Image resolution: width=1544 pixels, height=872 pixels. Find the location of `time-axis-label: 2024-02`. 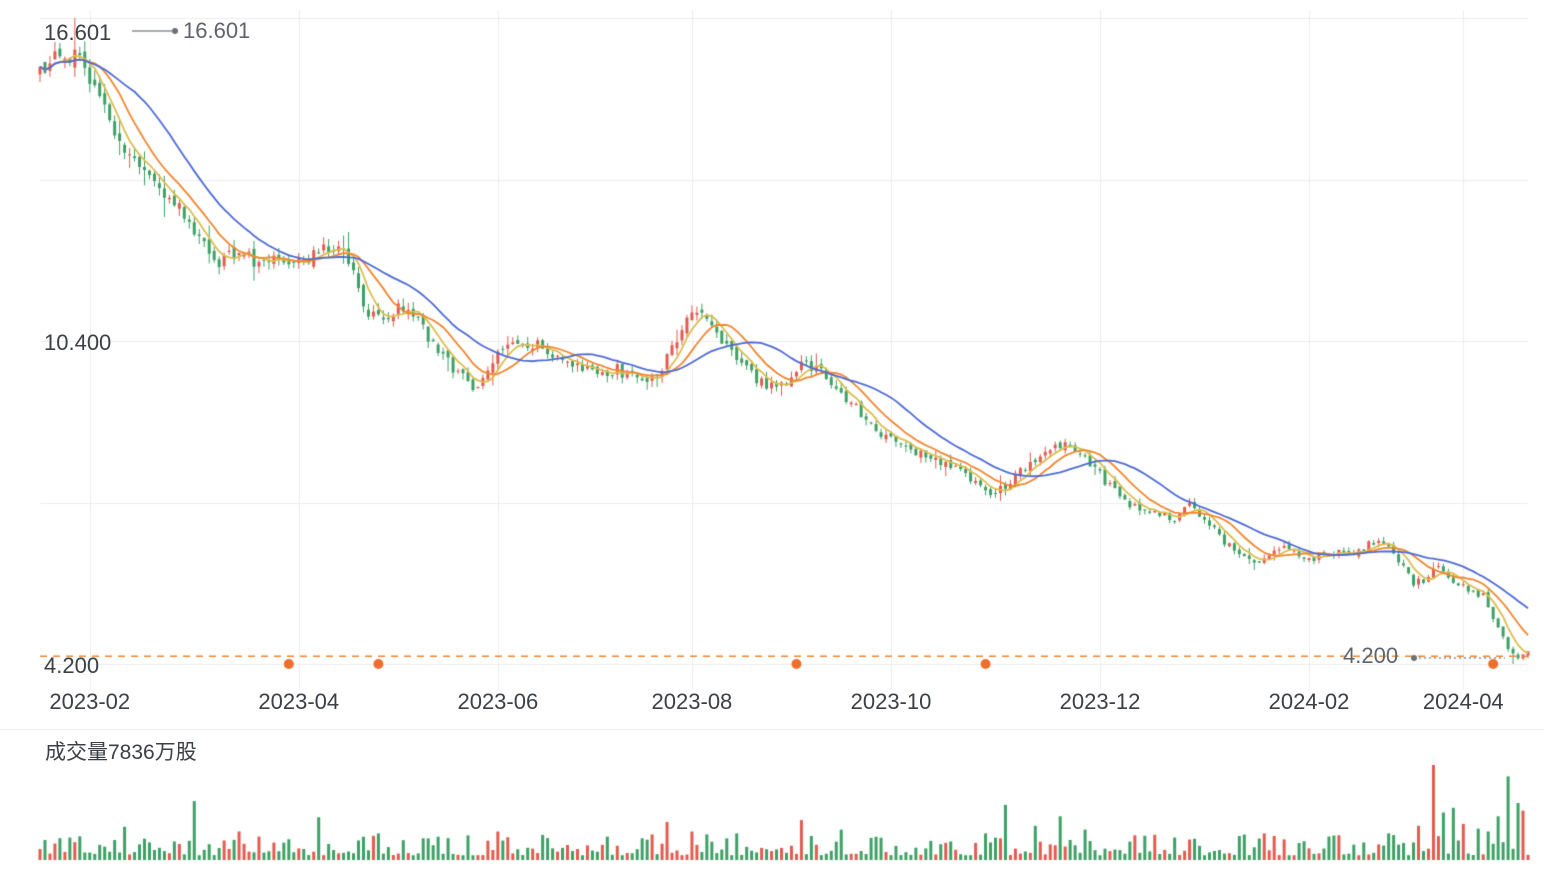

time-axis-label: 2024-02 is located at coordinates (1309, 701).